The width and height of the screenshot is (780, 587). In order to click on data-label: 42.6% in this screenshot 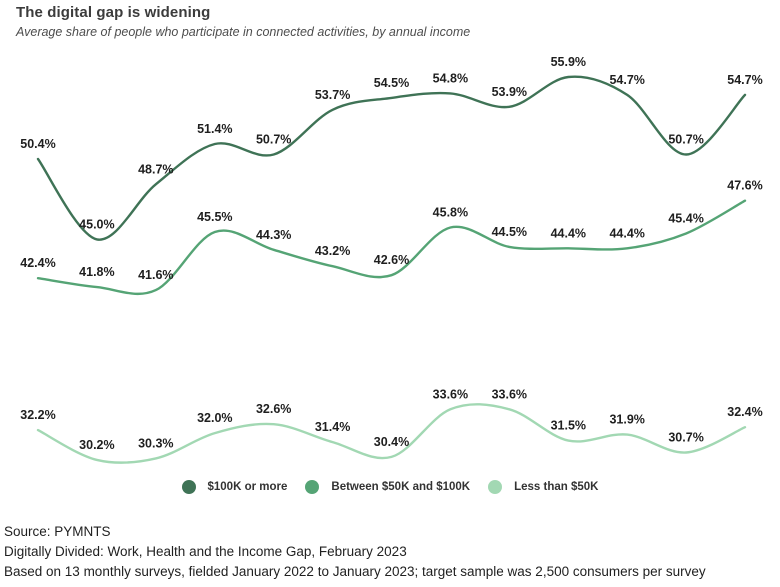, I will do `click(391, 260)`.